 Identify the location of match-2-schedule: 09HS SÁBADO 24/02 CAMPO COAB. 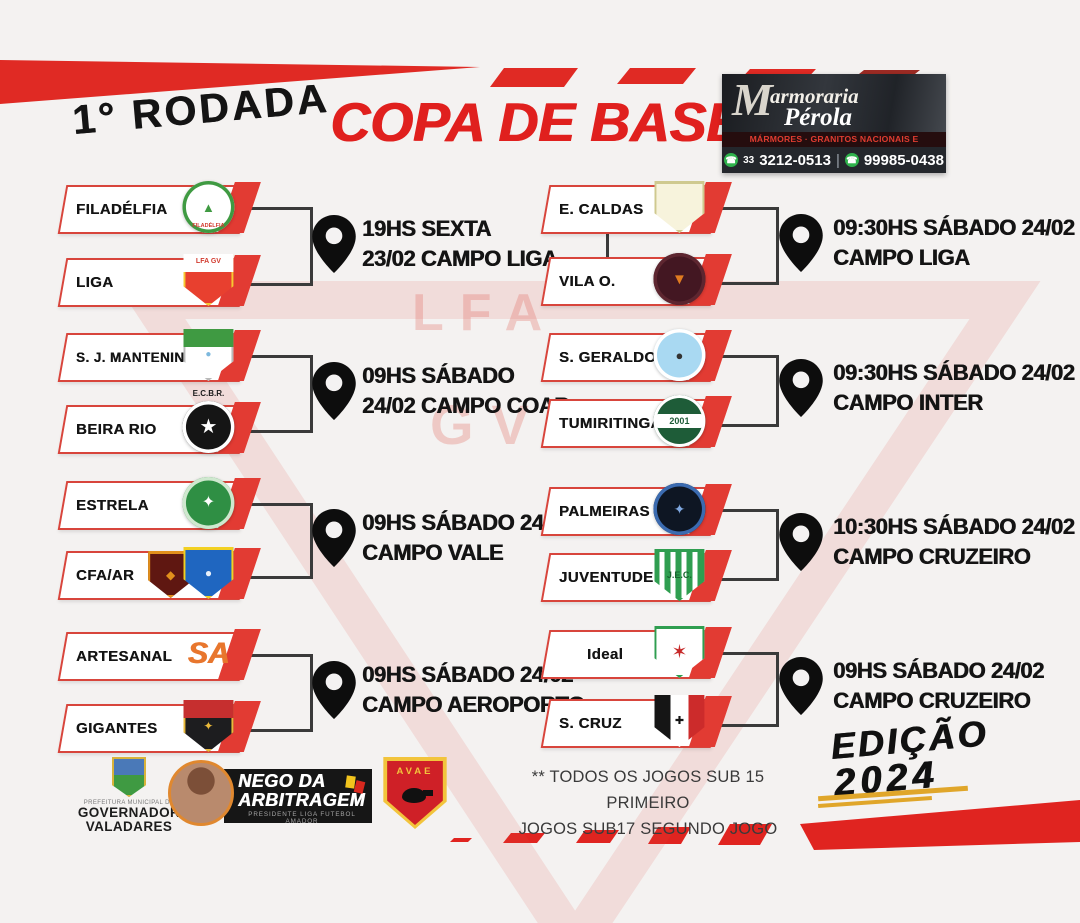
(466, 391).